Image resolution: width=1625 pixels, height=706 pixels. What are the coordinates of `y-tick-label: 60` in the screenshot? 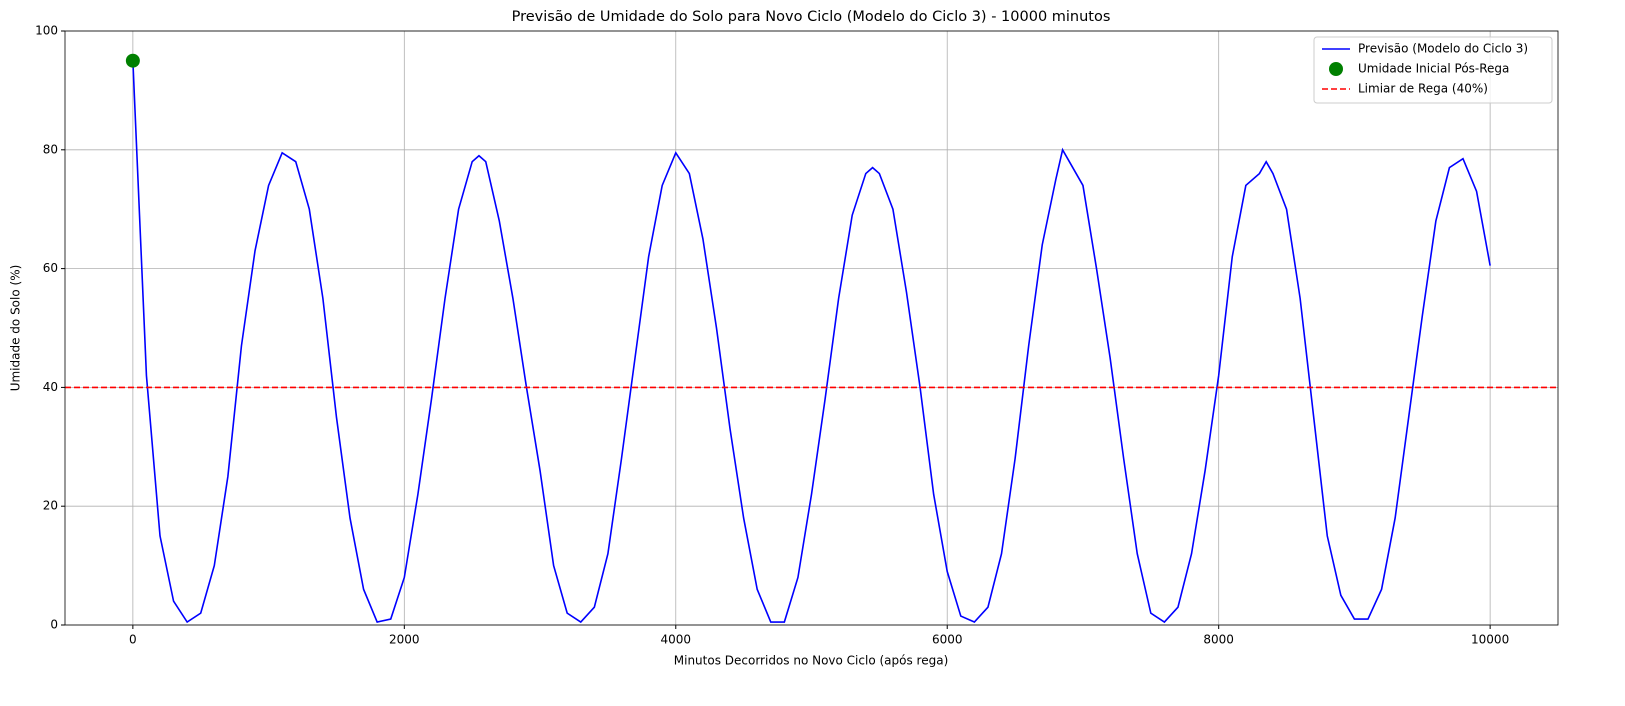 It's located at (50, 268).